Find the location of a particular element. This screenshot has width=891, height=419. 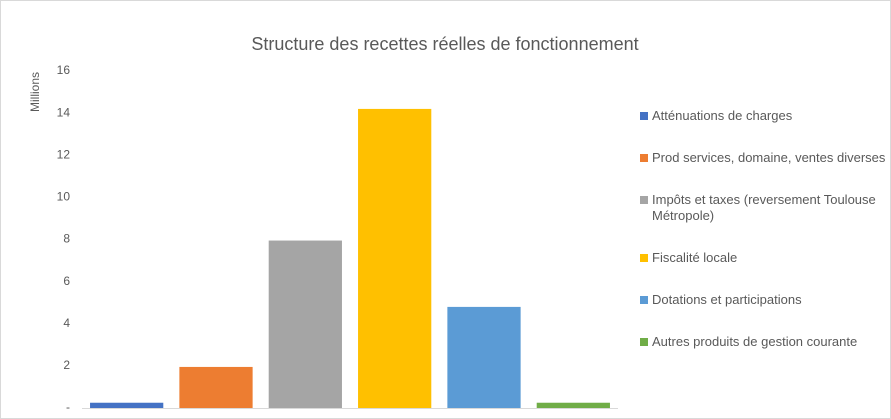

legend-item: Dotations et participations is located at coordinates (765, 300).